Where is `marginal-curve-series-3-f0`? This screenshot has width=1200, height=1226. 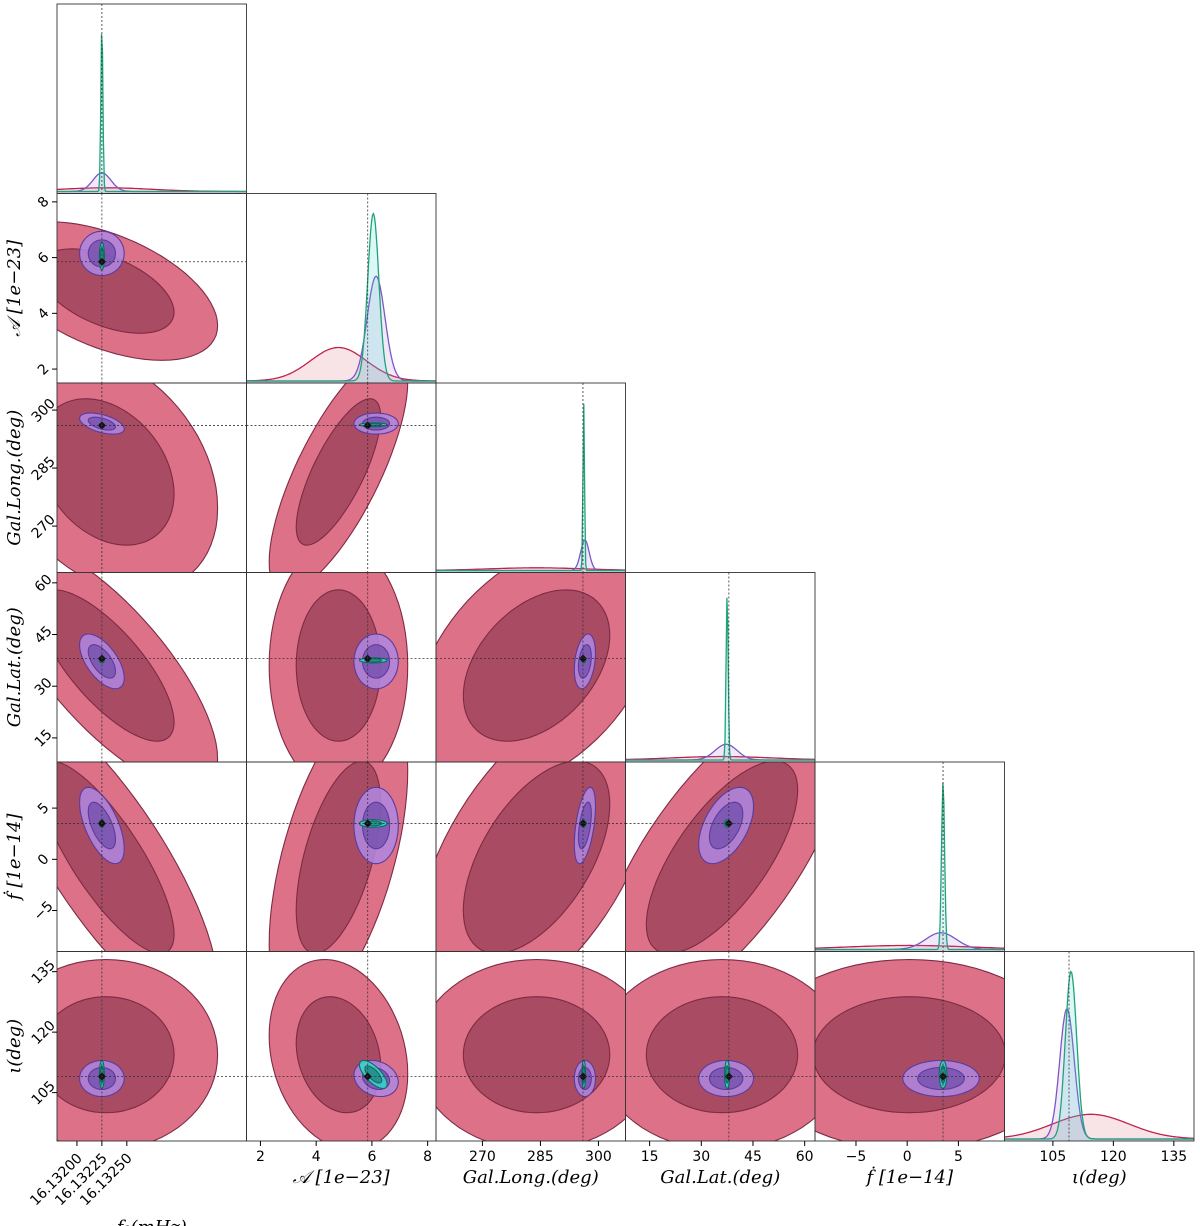 marginal-curve-series-3-f0 is located at coordinates (152, 113).